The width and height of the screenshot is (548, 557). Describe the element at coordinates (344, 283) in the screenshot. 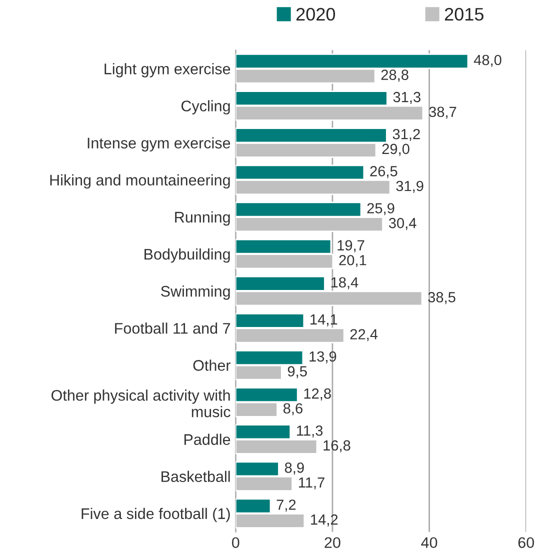

I see `data-label: 18,4` at that location.